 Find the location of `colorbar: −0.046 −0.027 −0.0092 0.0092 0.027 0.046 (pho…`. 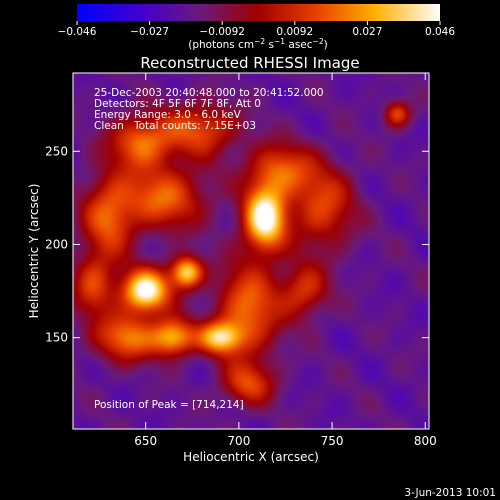

colorbar: −0.046 −0.027 −0.0092 0.0092 0.027 0.046 (pho… is located at coordinates (256, 27).